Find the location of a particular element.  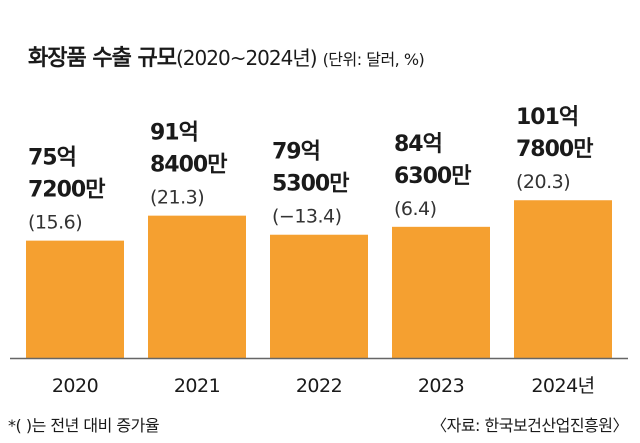

growth-rate-label: (15.6) is located at coordinates (55, 223).